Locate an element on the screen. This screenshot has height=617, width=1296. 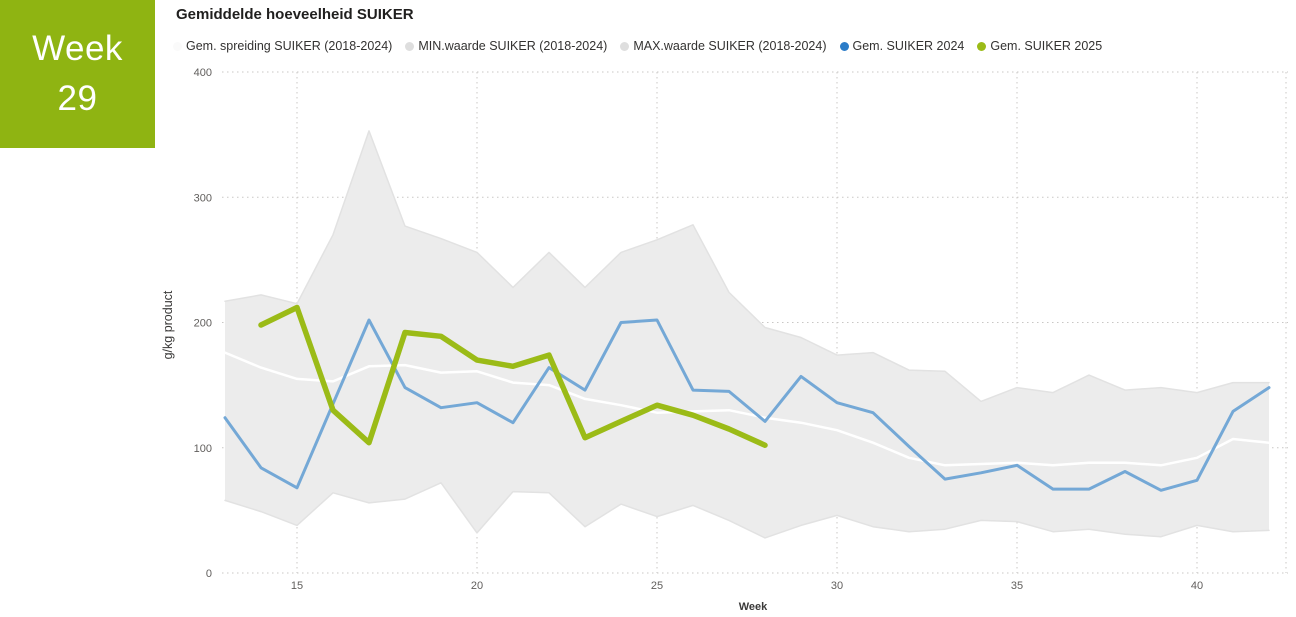
legend-item-2: MIN.waarde SUIKER (2018-2024) is located at coordinates (506, 46).